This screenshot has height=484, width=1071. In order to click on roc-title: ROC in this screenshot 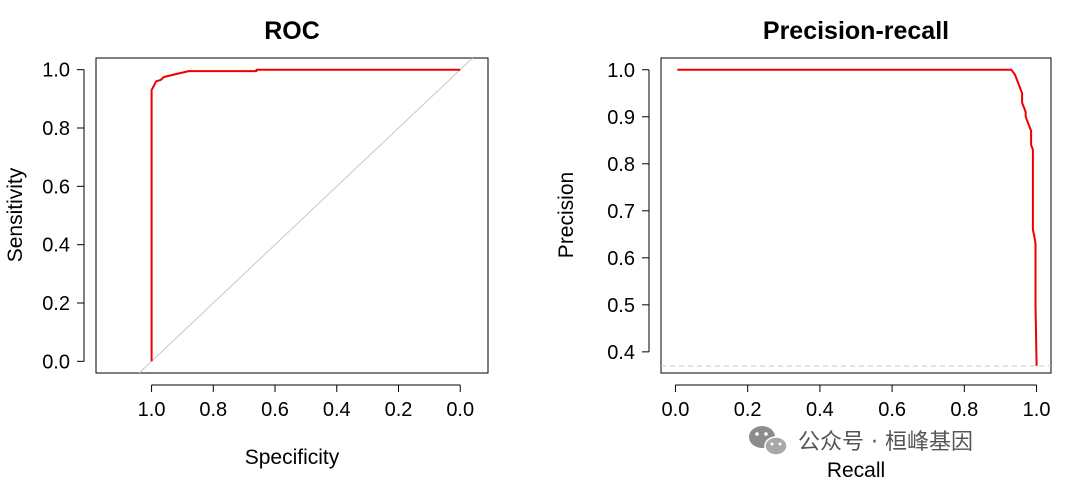, I will do `click(292, 31)`.